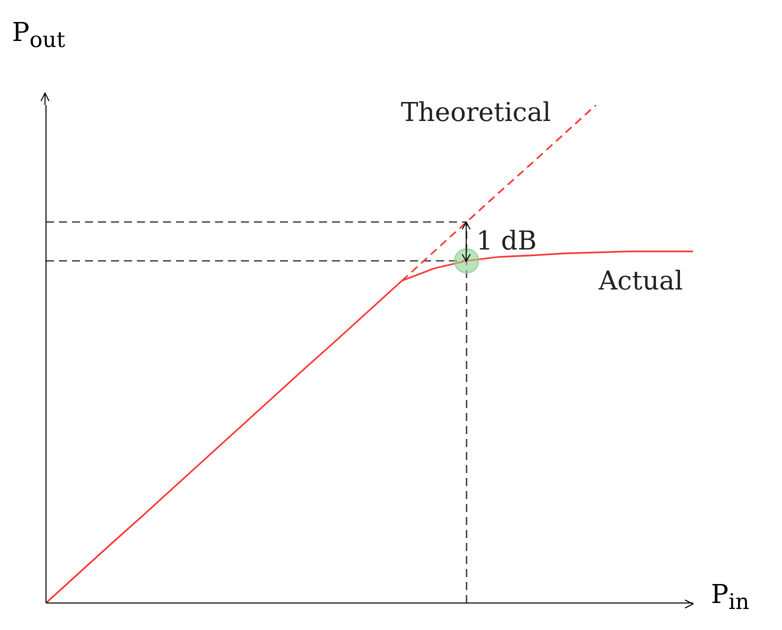 This screenshot has height=630, width=782. What do you see at coordinates (39, 36) in the screenshot?
I see `y-axis-title: P$_{out}$` at bounding box center [39, 36].